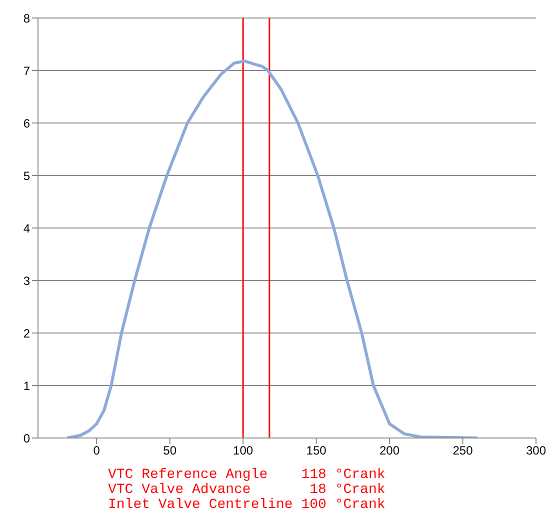  Describe the element at coordinates (26, 228) in the screenshot. I see `y-tick-label: 4` at that location.